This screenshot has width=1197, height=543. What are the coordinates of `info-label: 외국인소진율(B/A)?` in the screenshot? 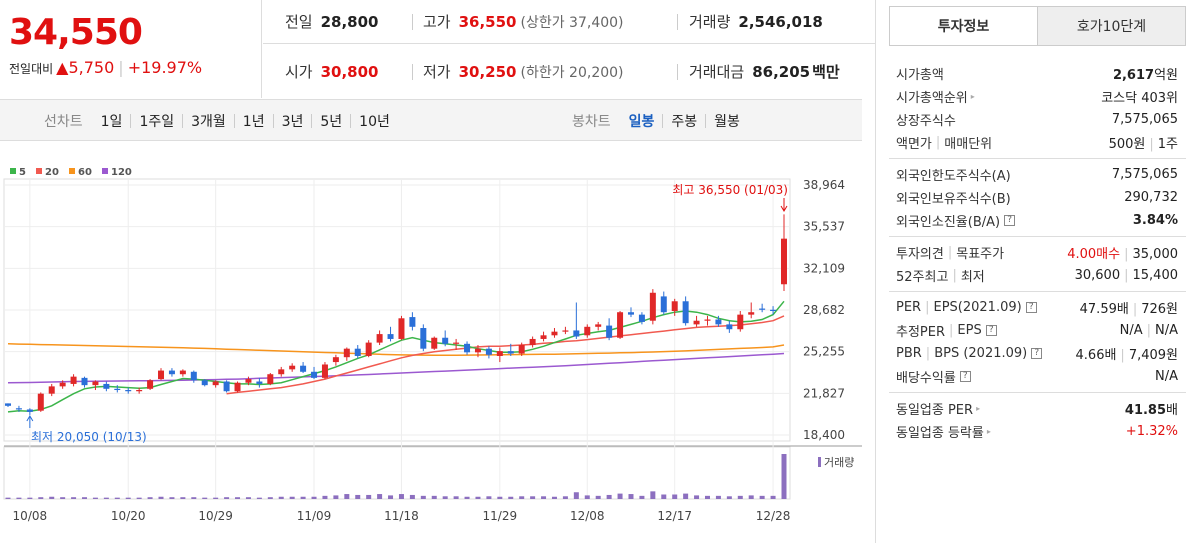 It's located at (956, 220).